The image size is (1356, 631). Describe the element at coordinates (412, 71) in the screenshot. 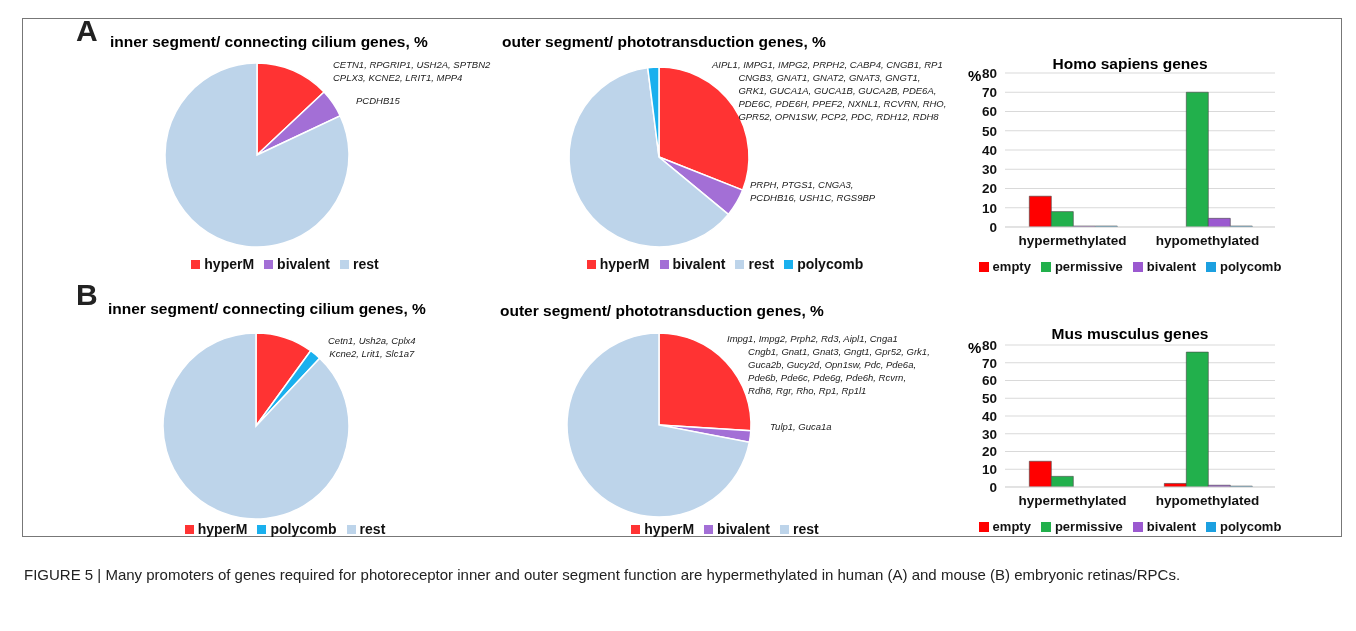

I see `text: CETN1, RPGRIP1, USH2A, SPTBN2 CPLX3, KCNE2, LRIT1, MPP4` at that location.